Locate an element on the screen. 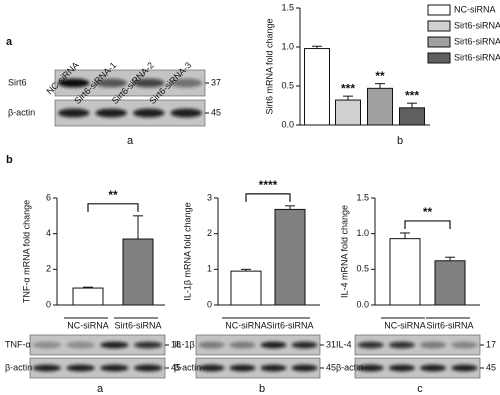  size-label: 31 is located at coordinates (331, 344).